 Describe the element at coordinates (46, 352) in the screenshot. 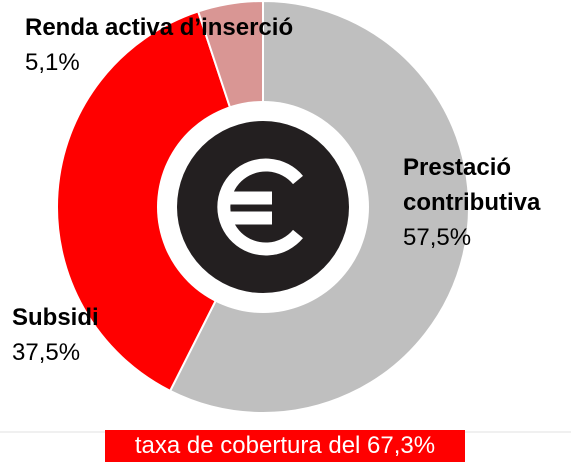

I see `value-label: 37,5%` at that location.